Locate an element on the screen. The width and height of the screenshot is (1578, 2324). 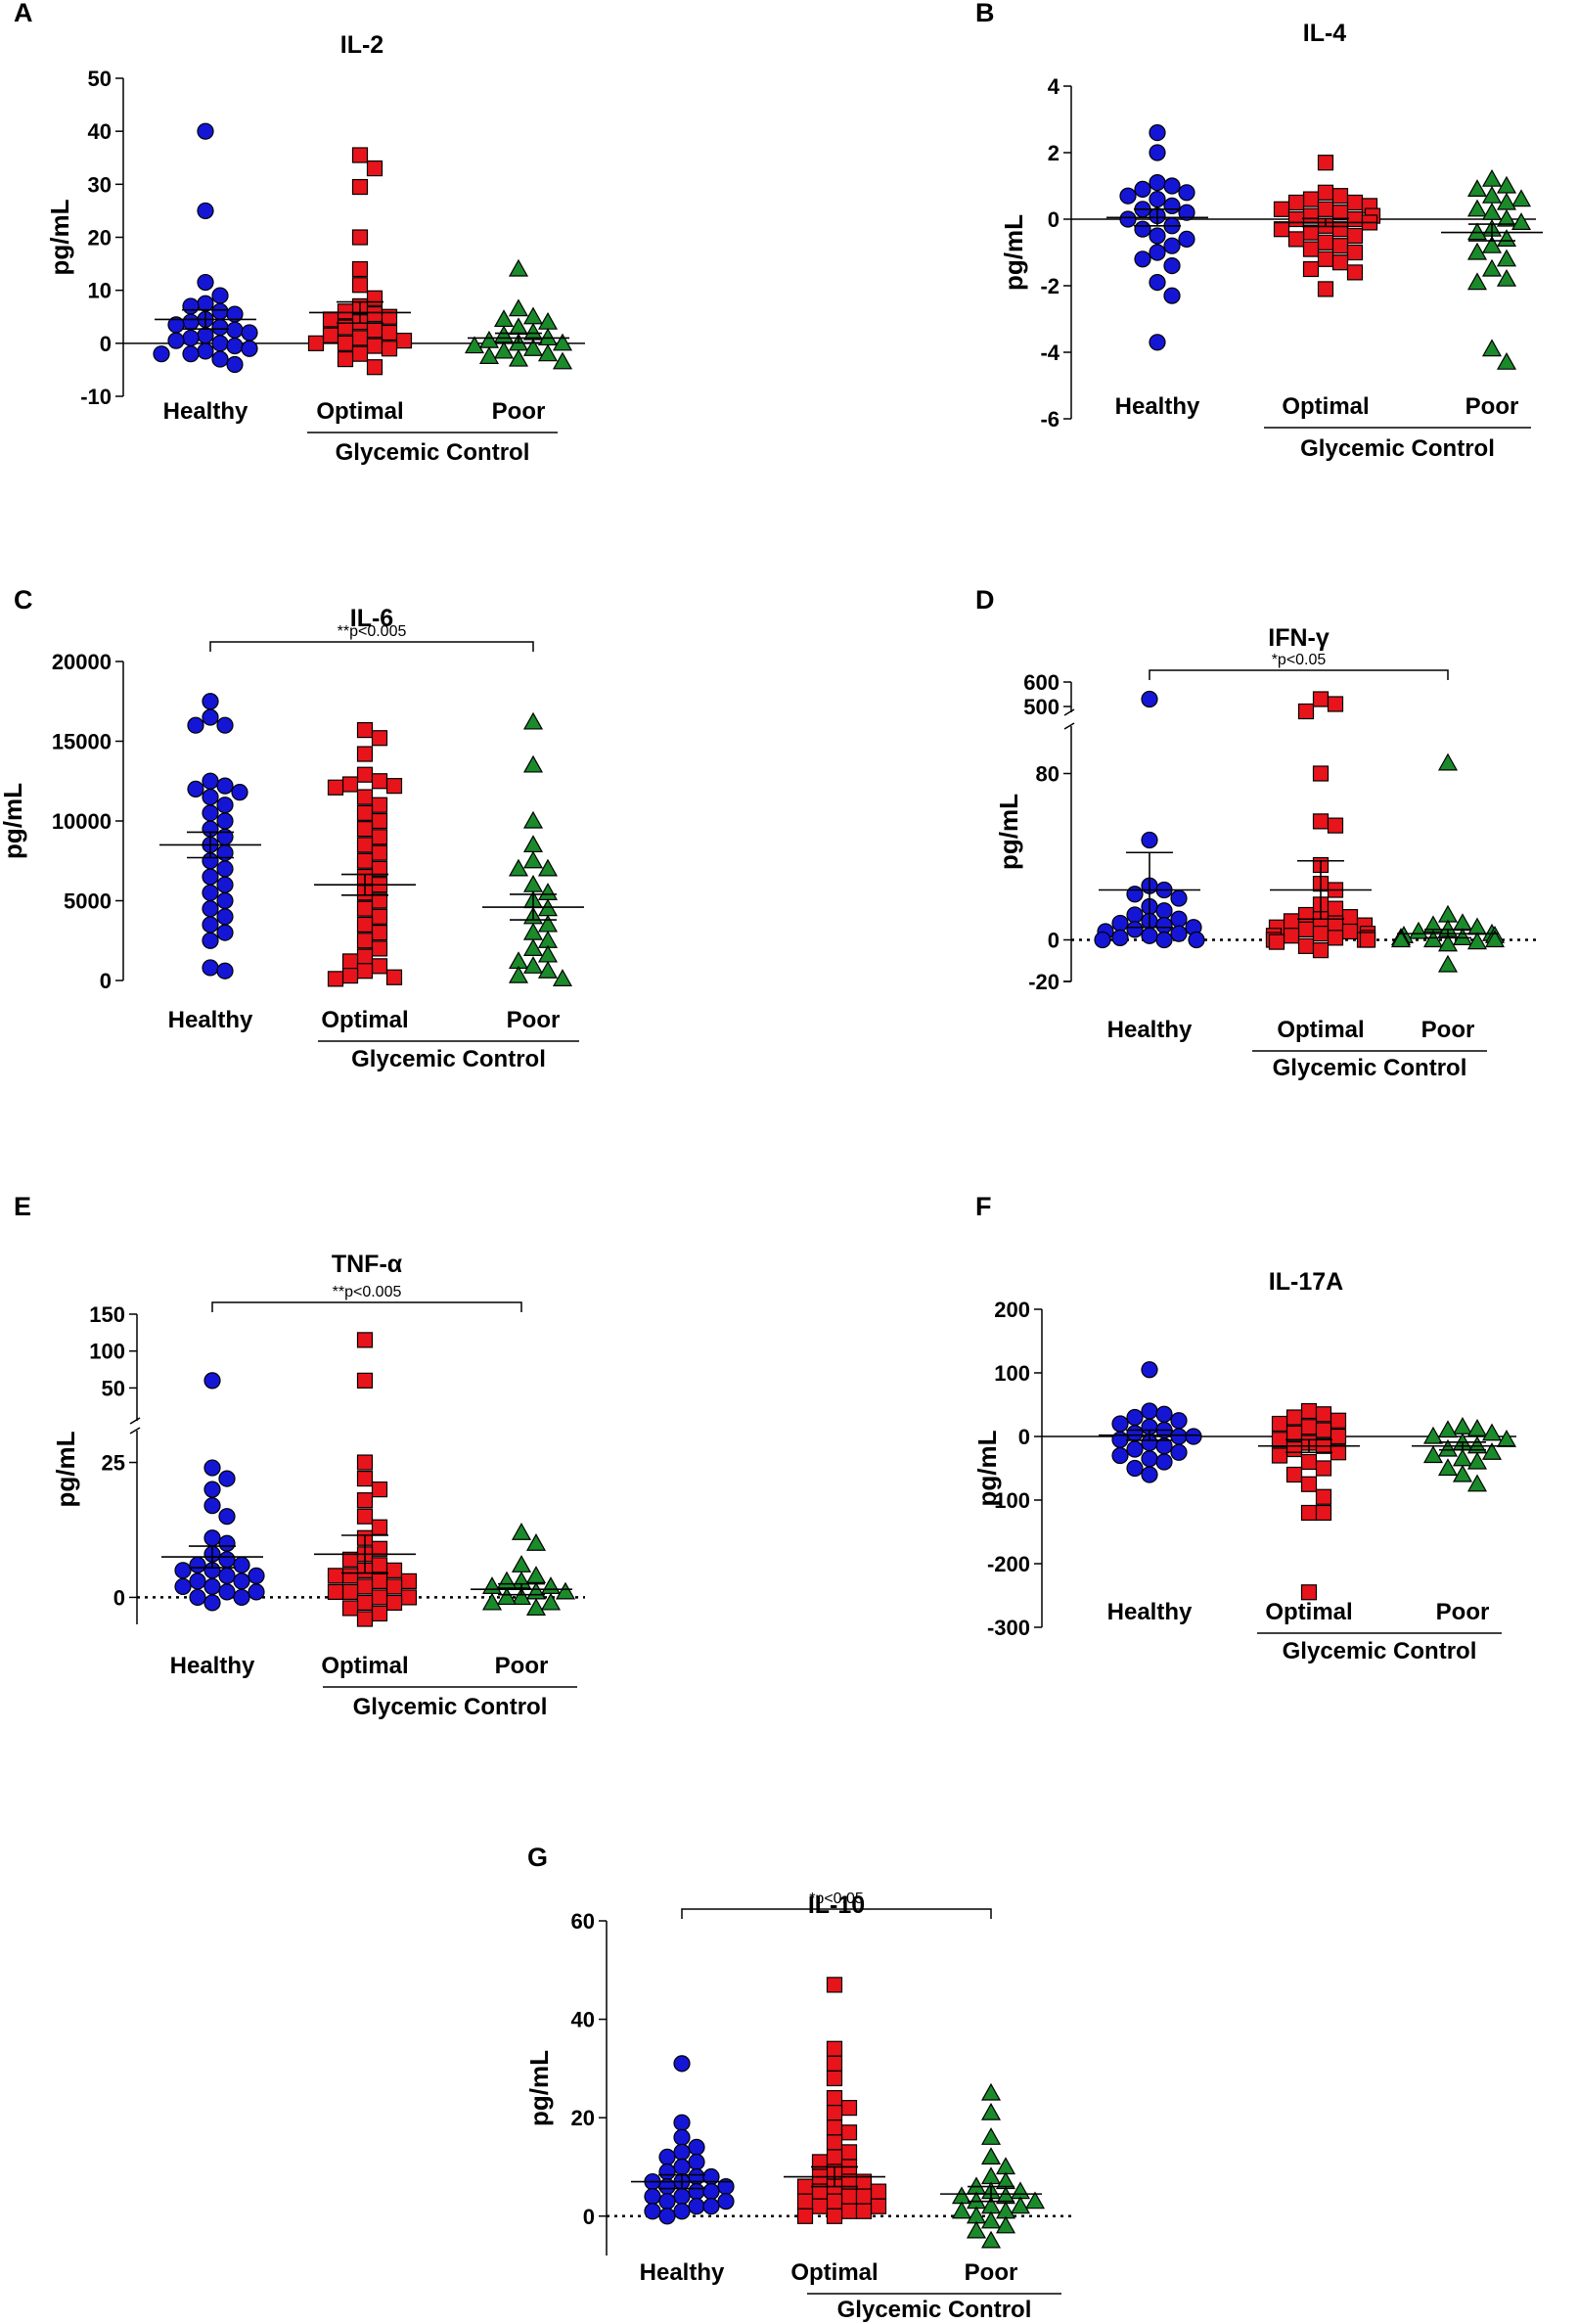
chart-title: TNF-α is located at coordinates (367, 1264).